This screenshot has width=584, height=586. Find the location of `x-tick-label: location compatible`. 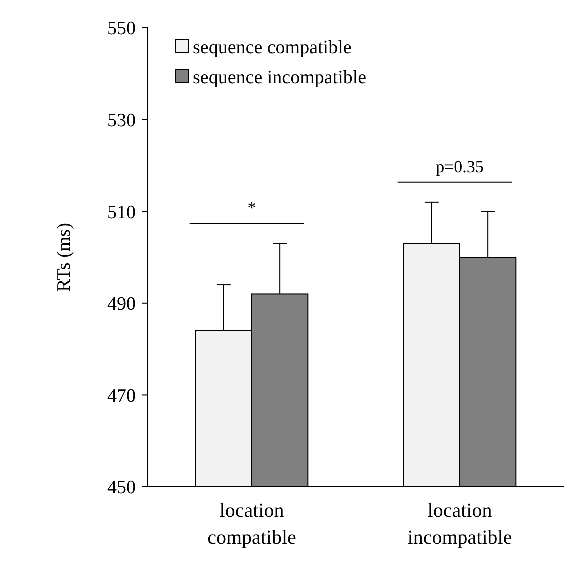

x-tick-label: location compatible is located at coordinates (252, 524).